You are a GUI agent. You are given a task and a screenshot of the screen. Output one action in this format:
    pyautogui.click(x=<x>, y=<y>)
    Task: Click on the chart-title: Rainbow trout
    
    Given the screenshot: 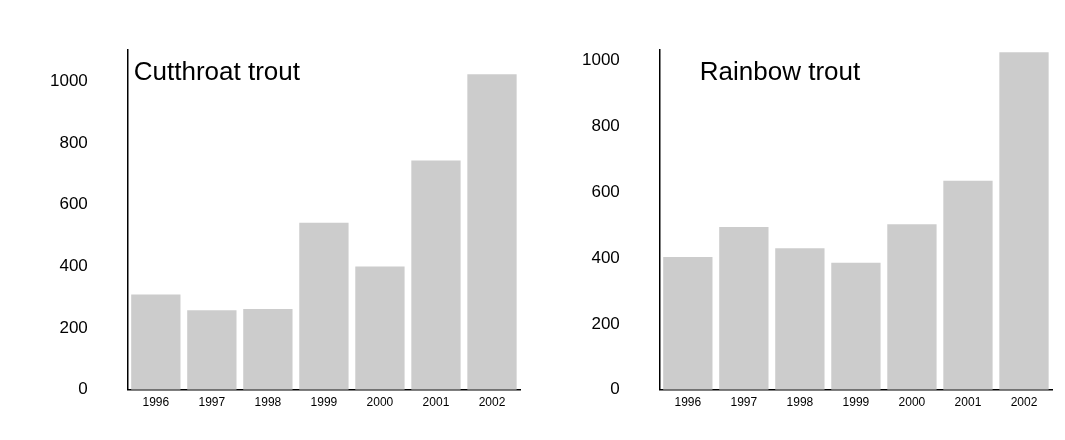 What is the action you would take?
    pyautogui.click(x=780, y=71)
    